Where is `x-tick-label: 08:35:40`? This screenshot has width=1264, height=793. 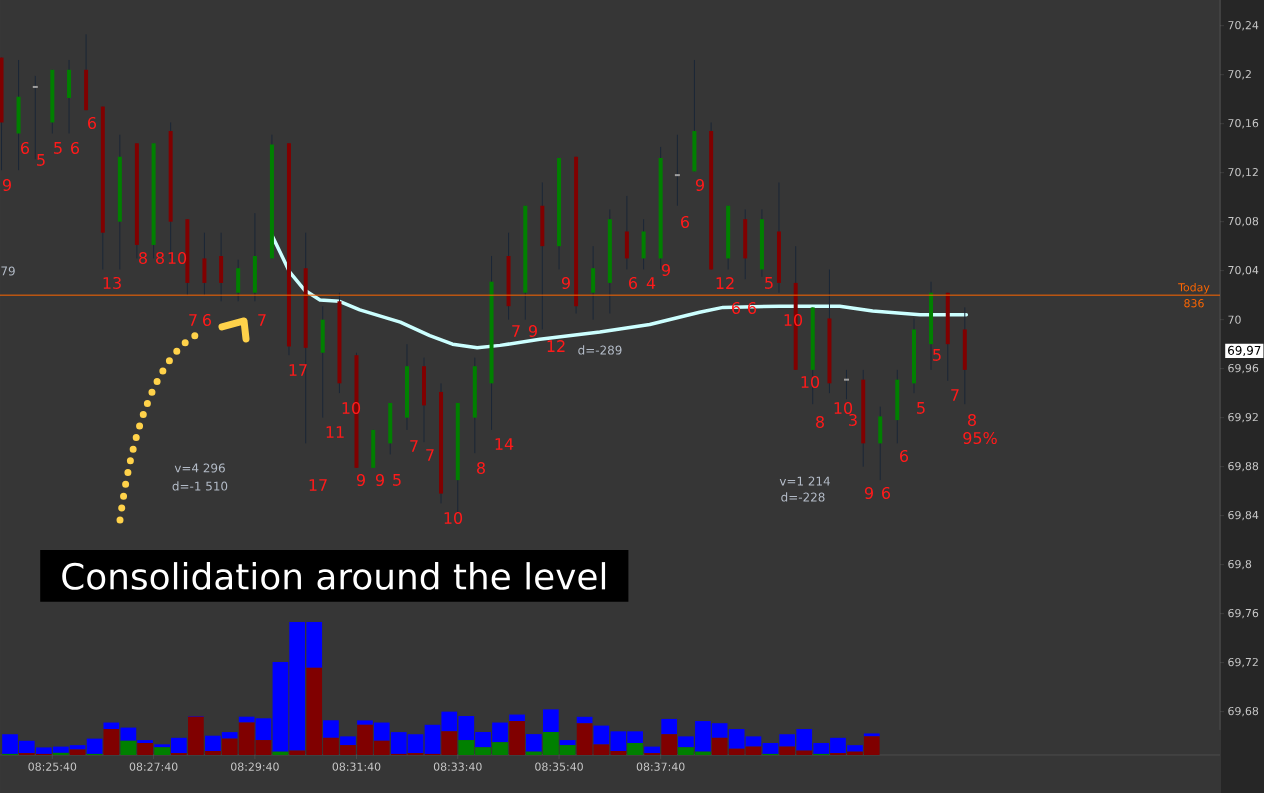
x-tick-label: 08:35:40 is located at coordinates (559, 766).